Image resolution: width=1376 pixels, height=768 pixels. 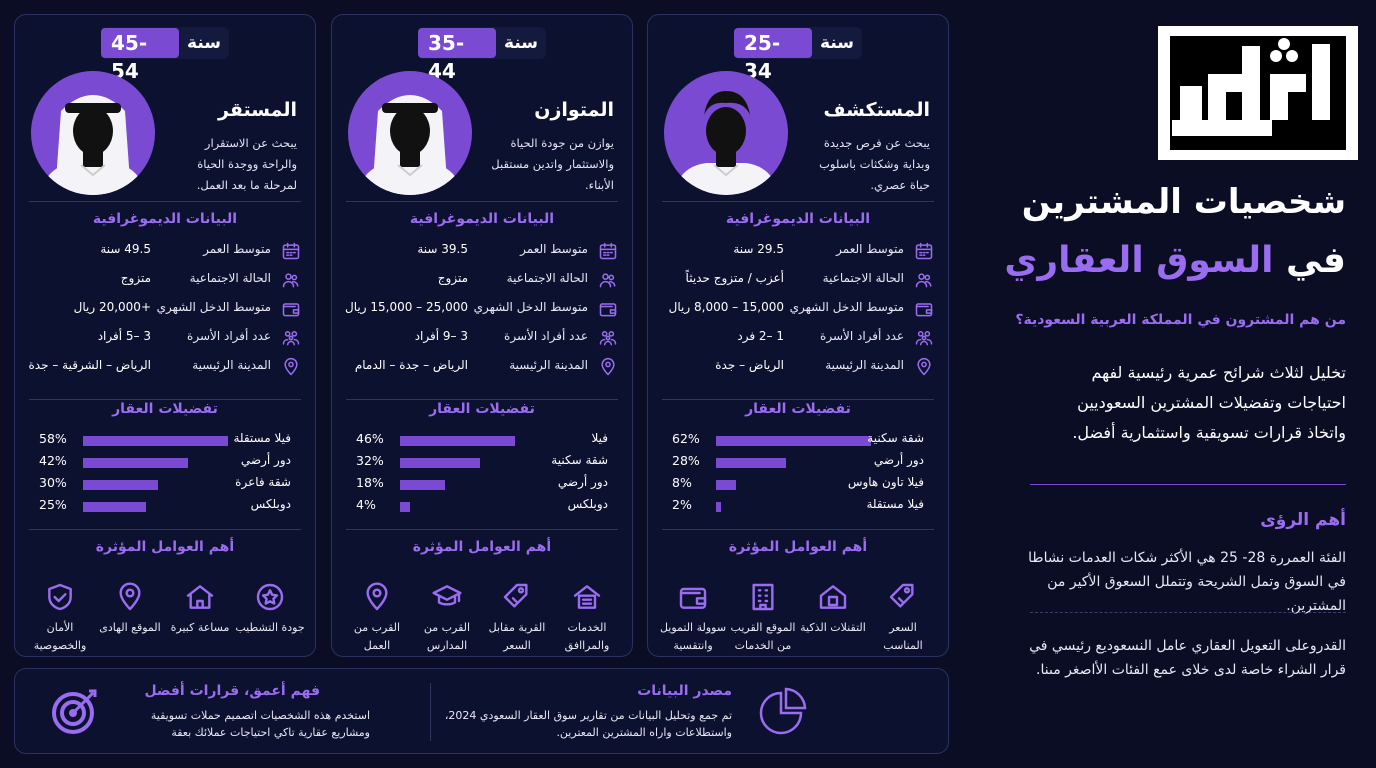 I want to click on graduation-cap-icon, so click(x=447, y=595).